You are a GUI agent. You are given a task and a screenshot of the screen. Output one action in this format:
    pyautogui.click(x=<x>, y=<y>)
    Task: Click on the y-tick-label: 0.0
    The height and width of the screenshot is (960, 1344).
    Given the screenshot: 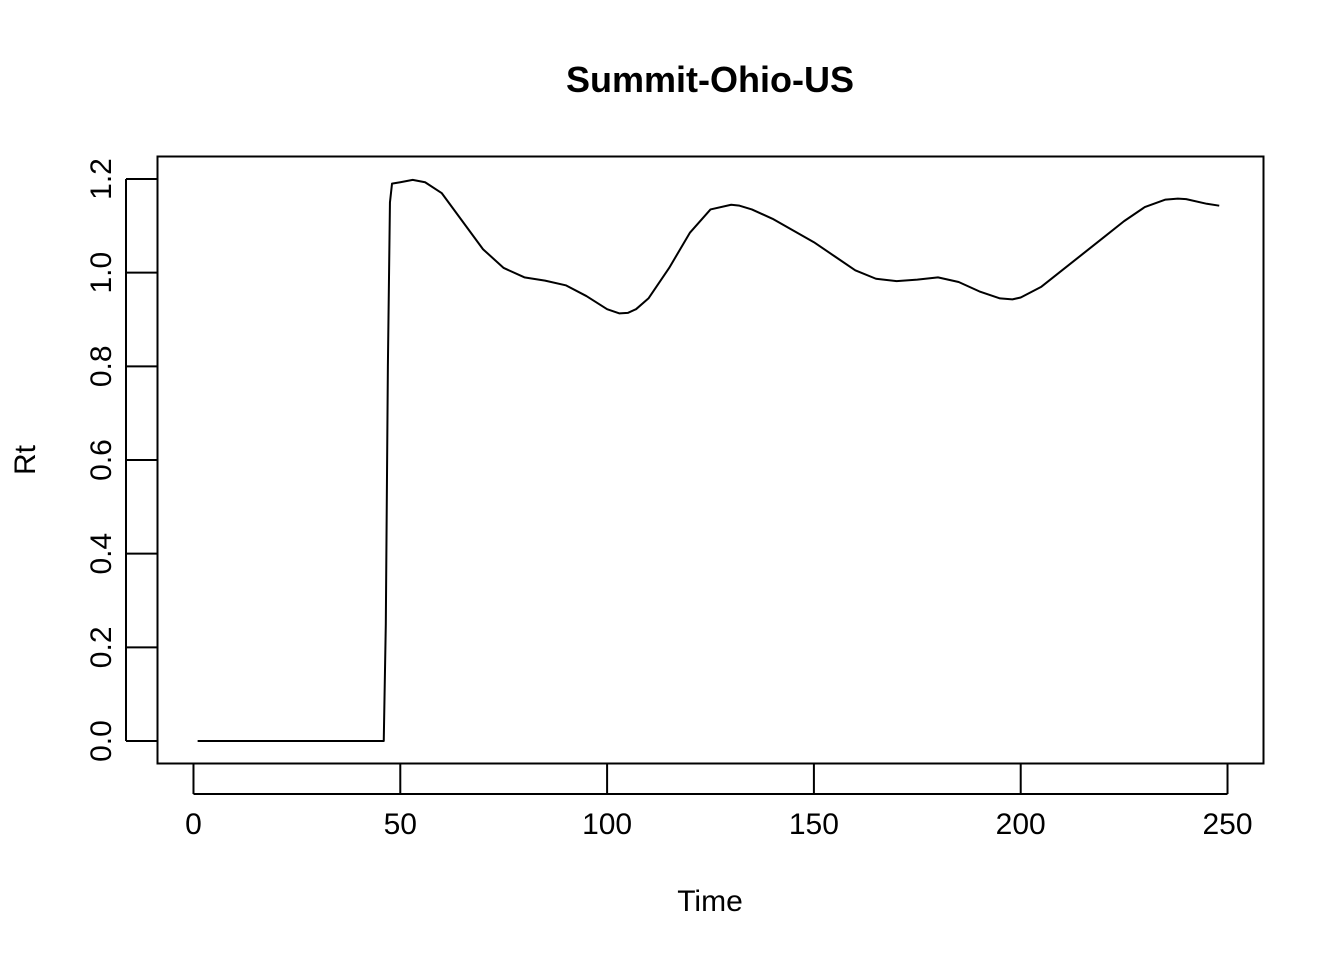 What is the action you would take?
    pyautogui.click(x=101, y=741)
    